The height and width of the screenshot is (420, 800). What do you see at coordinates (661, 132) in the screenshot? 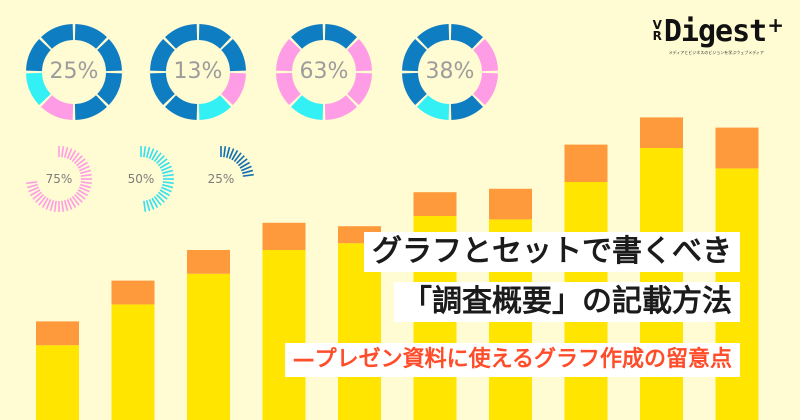
I see `bar-9-orange` at bounding box center [661, 132].